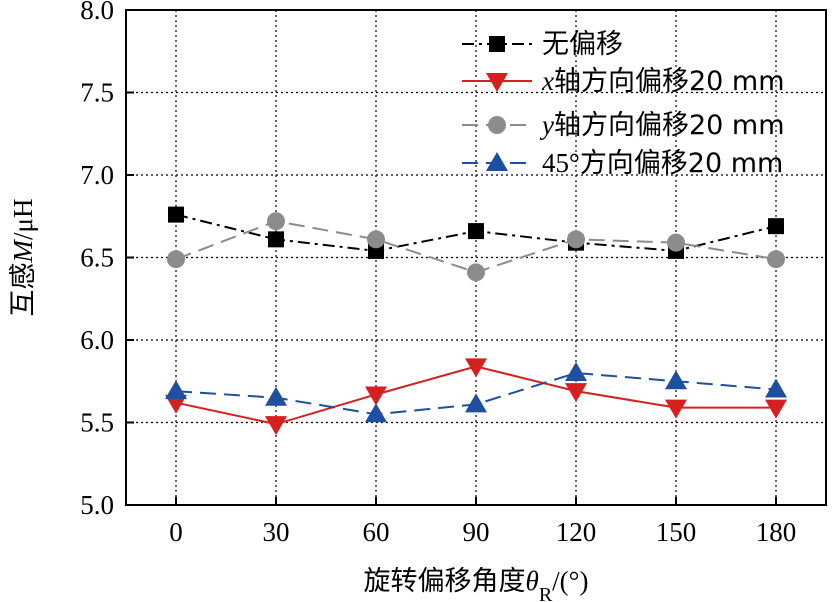  I want to click on y-tick-label: 5.5, so click(97, 423).